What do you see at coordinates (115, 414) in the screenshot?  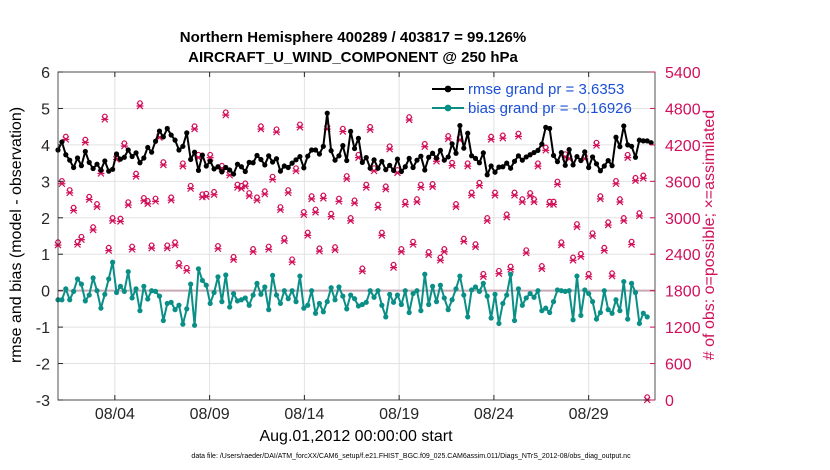 I see `x-tick-label: 08/04` at bounding box center [115, 414].